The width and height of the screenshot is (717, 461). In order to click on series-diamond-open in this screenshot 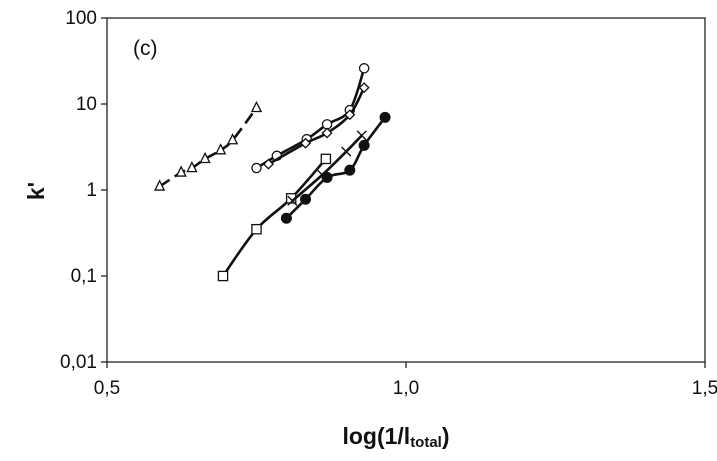, I will do `click(316, 126)`.